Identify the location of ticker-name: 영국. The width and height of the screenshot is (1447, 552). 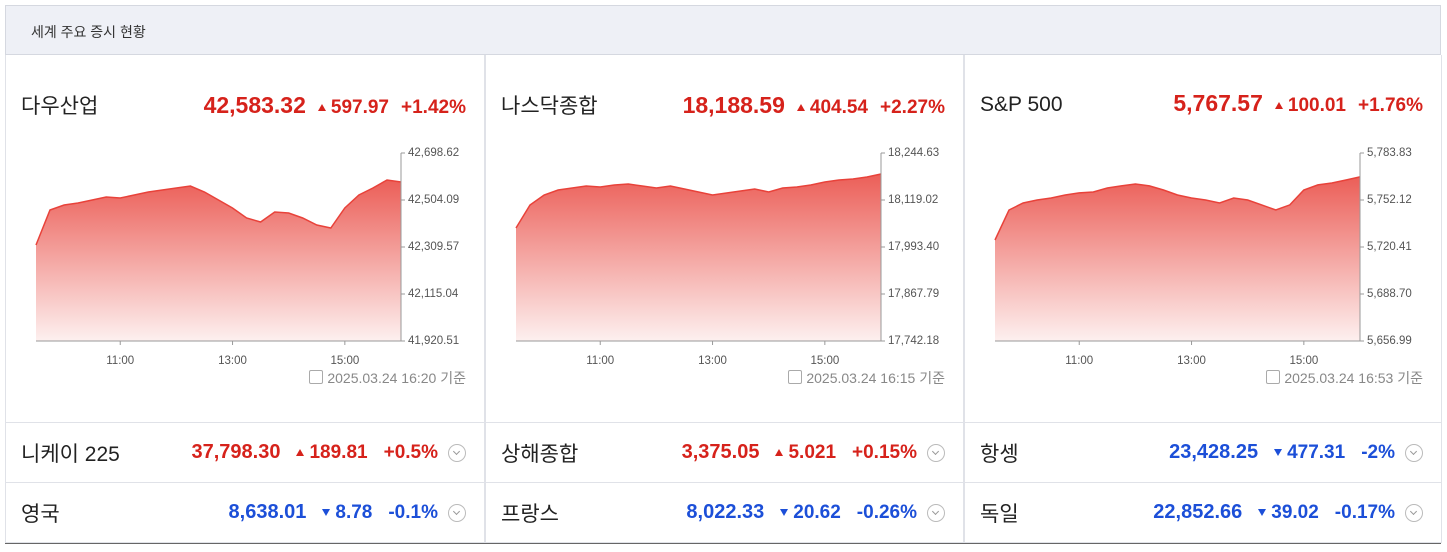
(40, 514).